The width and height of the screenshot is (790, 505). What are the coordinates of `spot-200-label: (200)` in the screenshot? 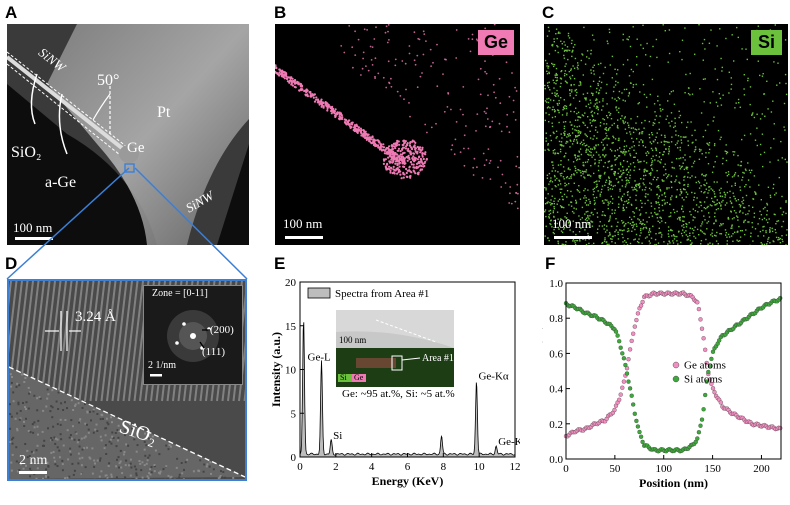 It's located at (222, 330).